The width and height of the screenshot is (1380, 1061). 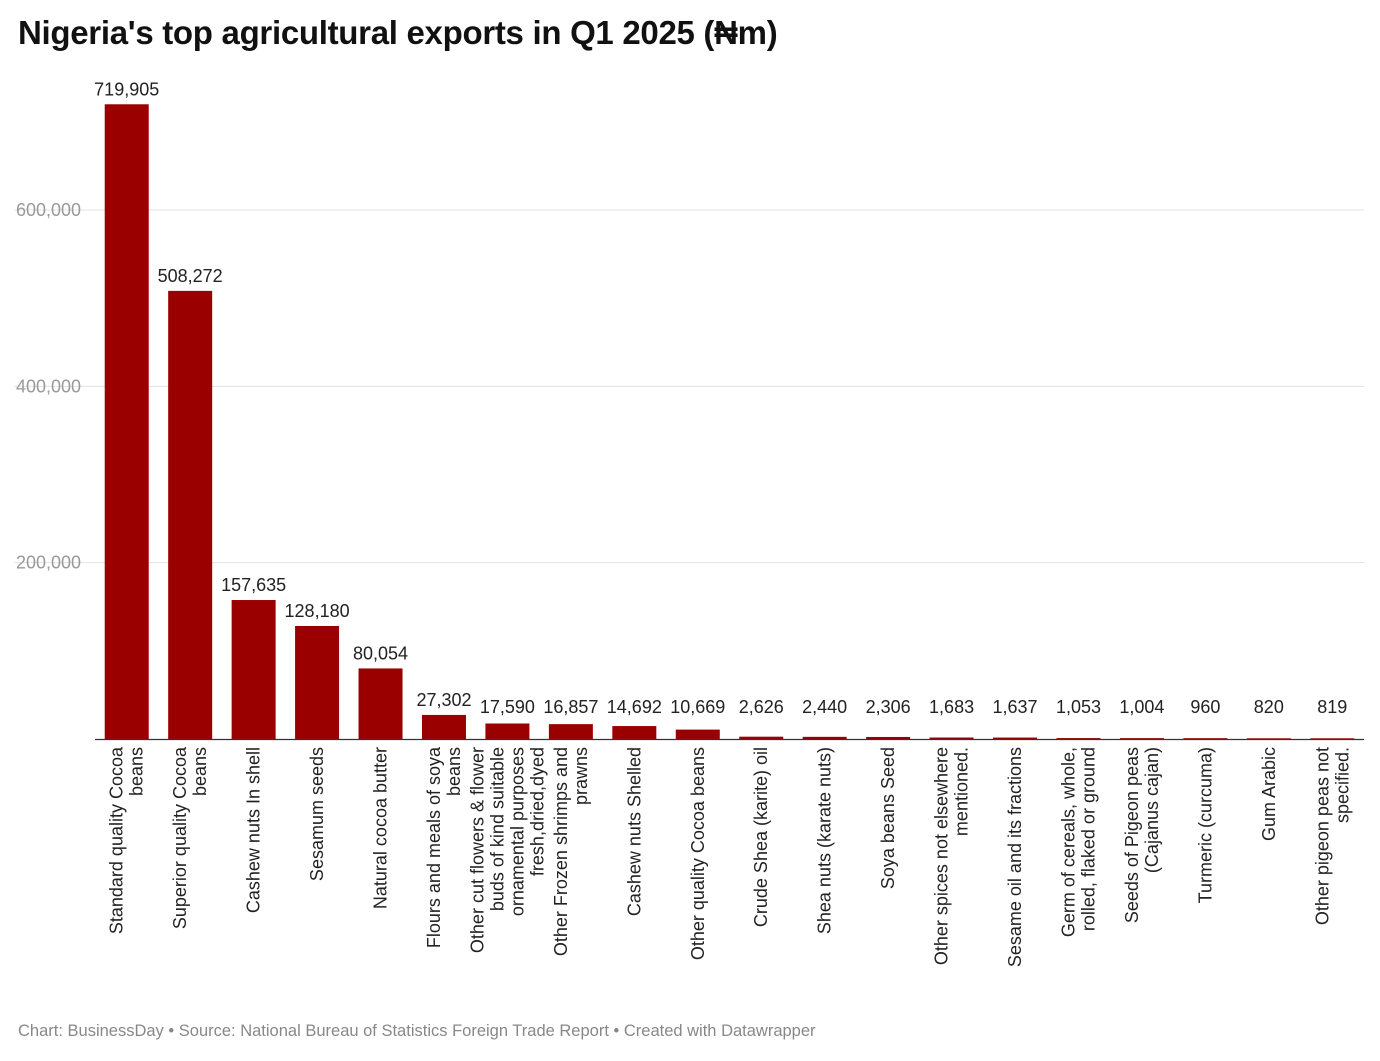 I want to click on category-label-line: Other cut flowers & flower, so click(x=477, y=850).